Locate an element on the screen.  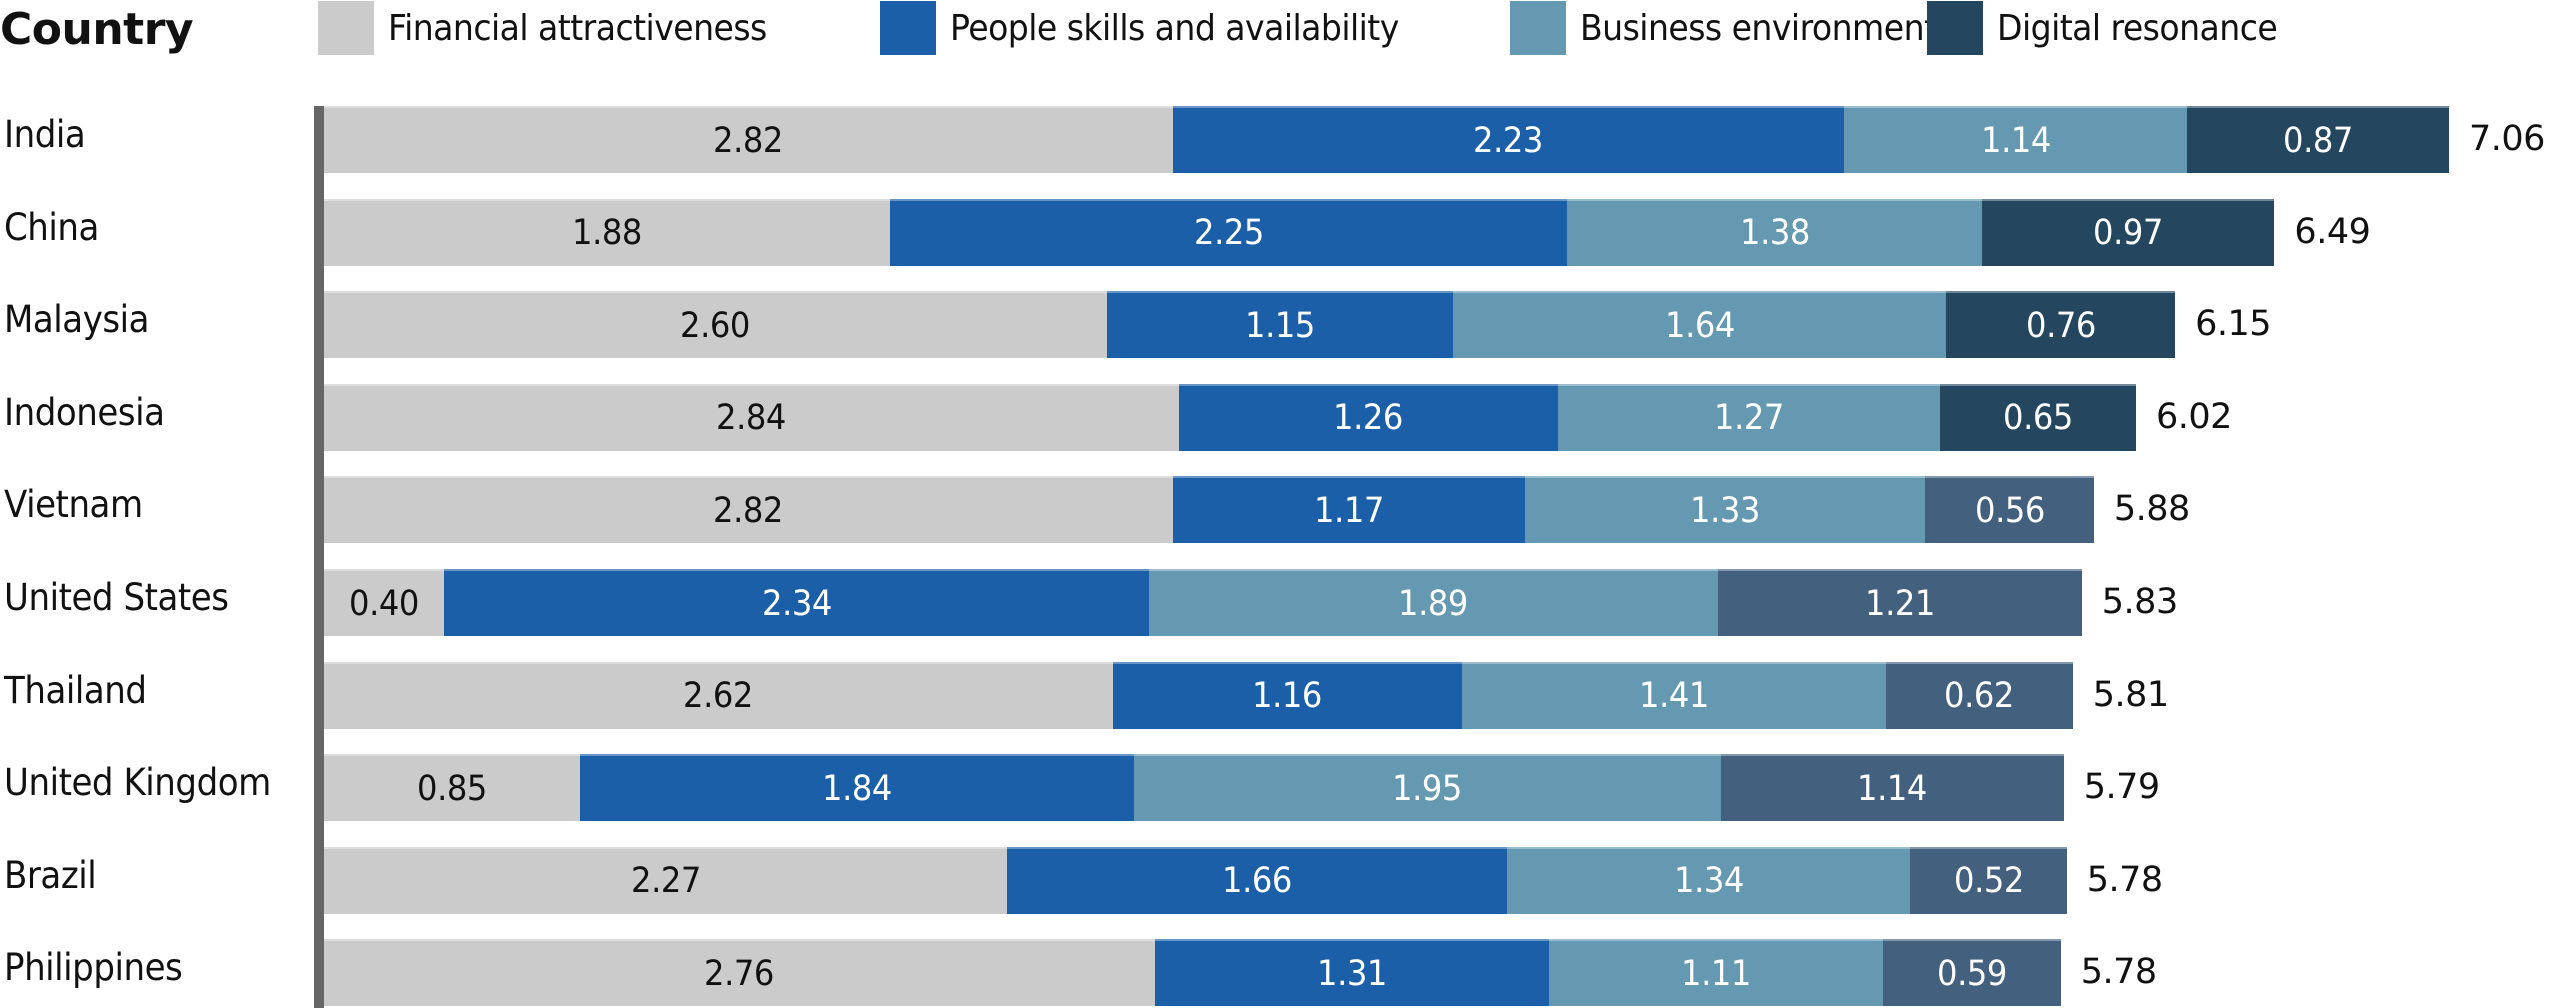
data-label: 1.33 is located at coordinates (1725, 510).